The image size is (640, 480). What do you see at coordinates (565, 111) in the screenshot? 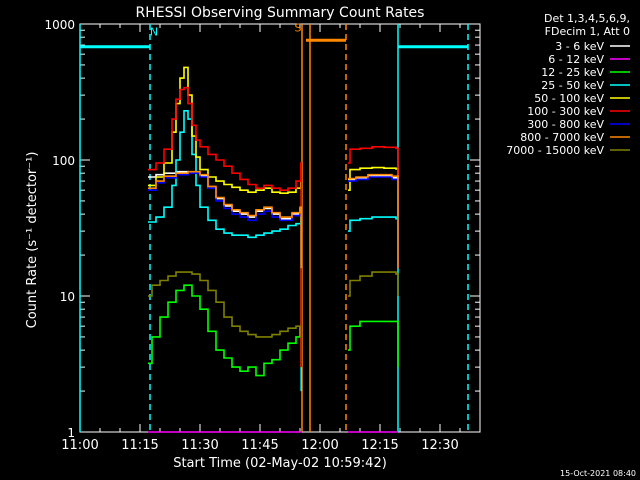
I see `legend-entry-label: 100 - 300 keV` at bounding box center [565, 111].